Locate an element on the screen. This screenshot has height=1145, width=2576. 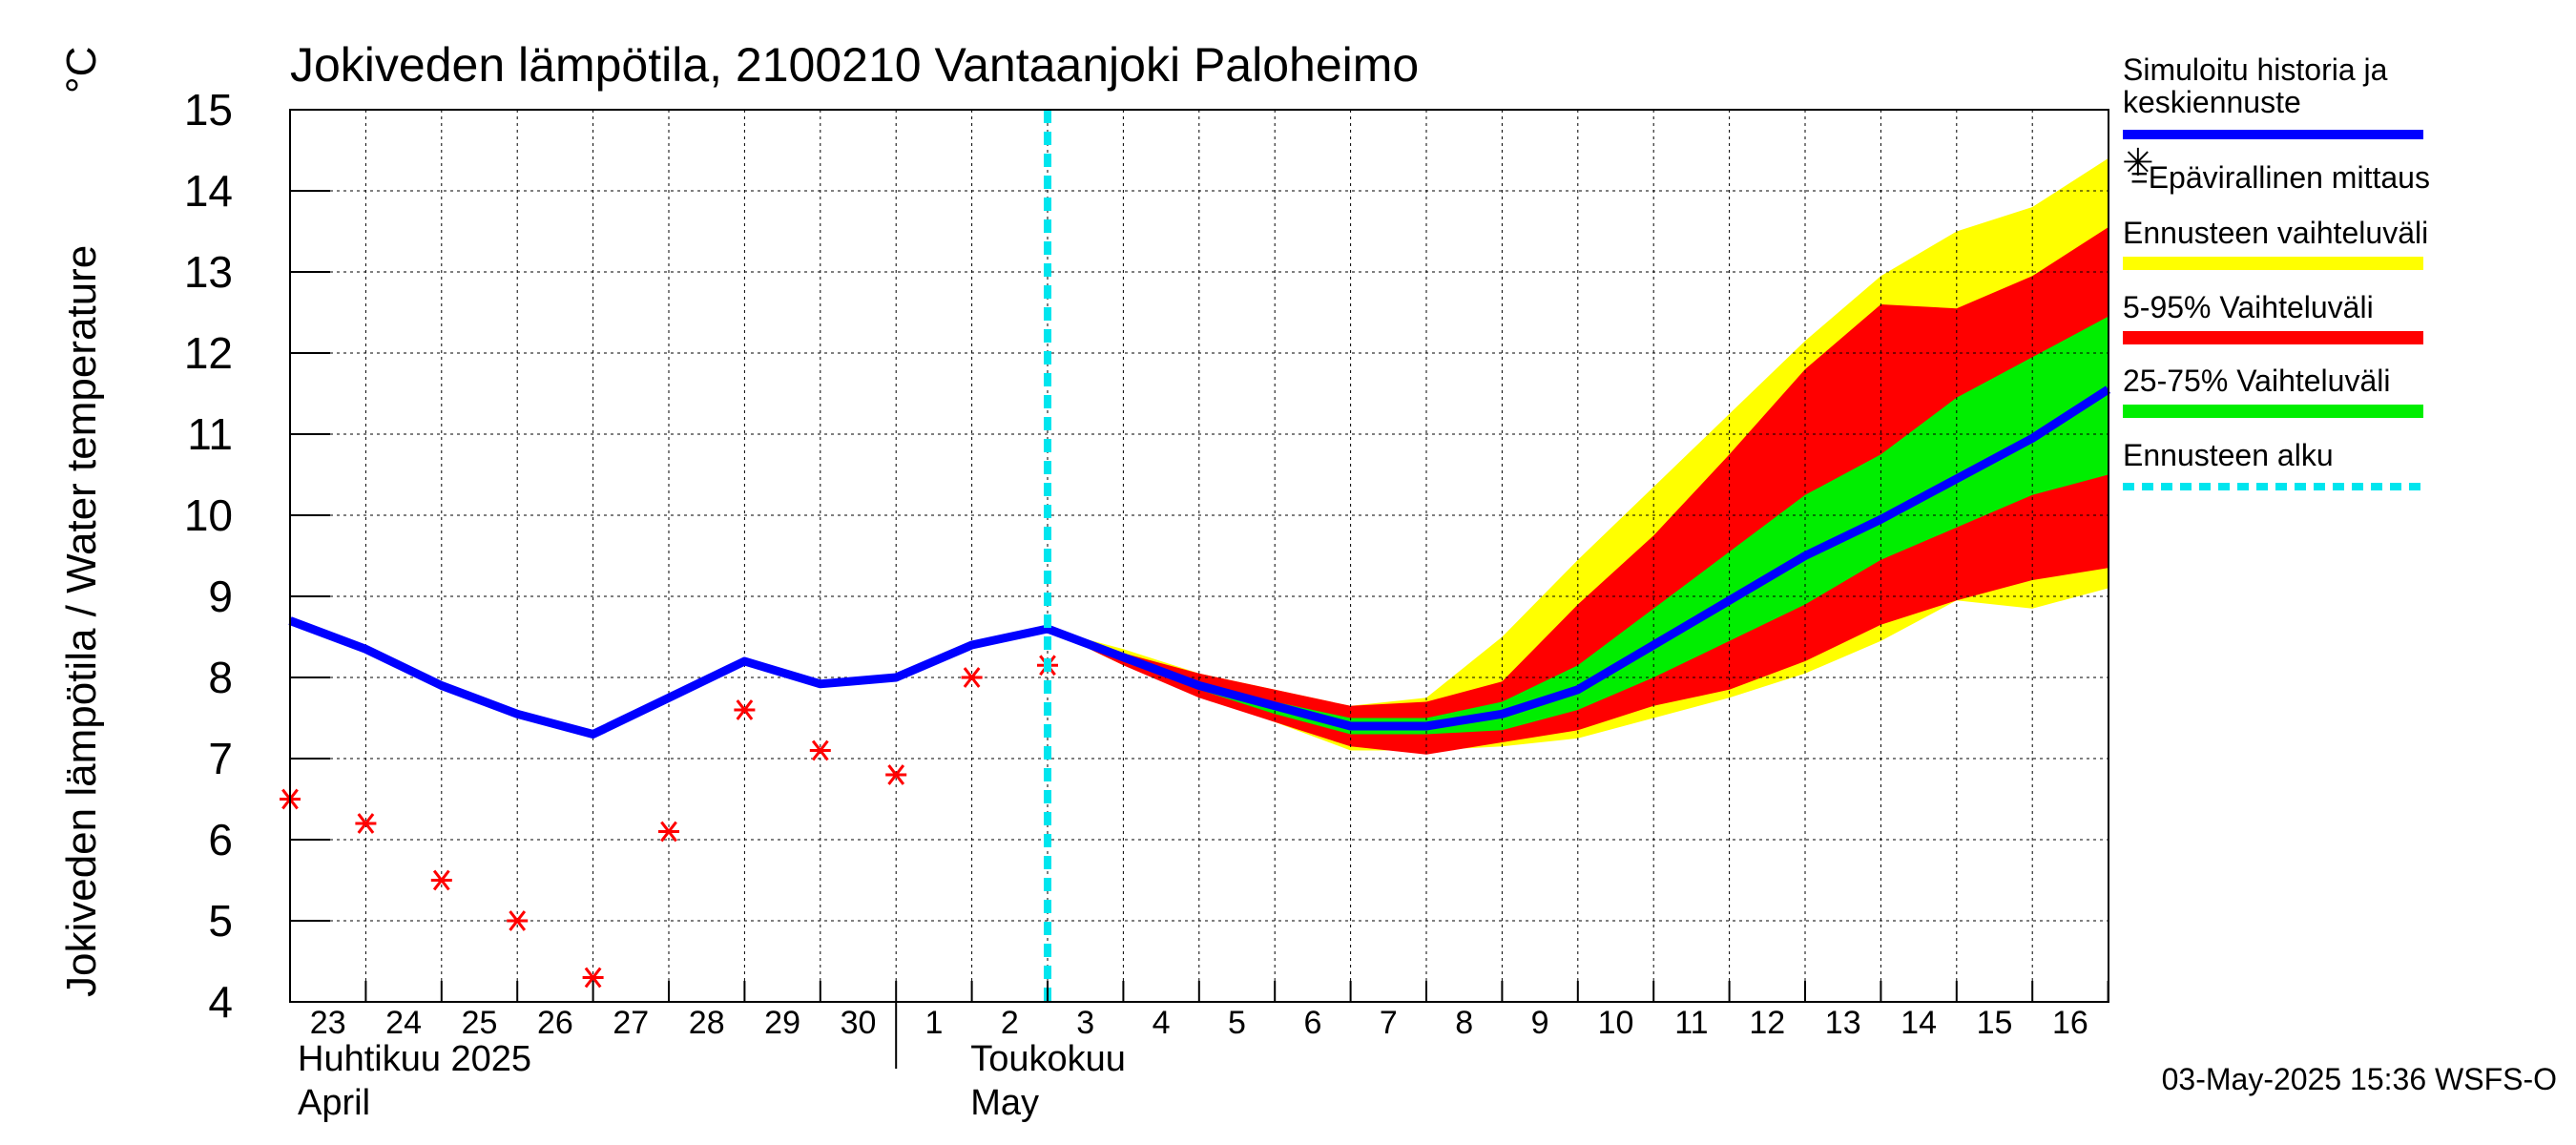
month-label-fi: Toukokuu is located at coordinates (1048, 1059).